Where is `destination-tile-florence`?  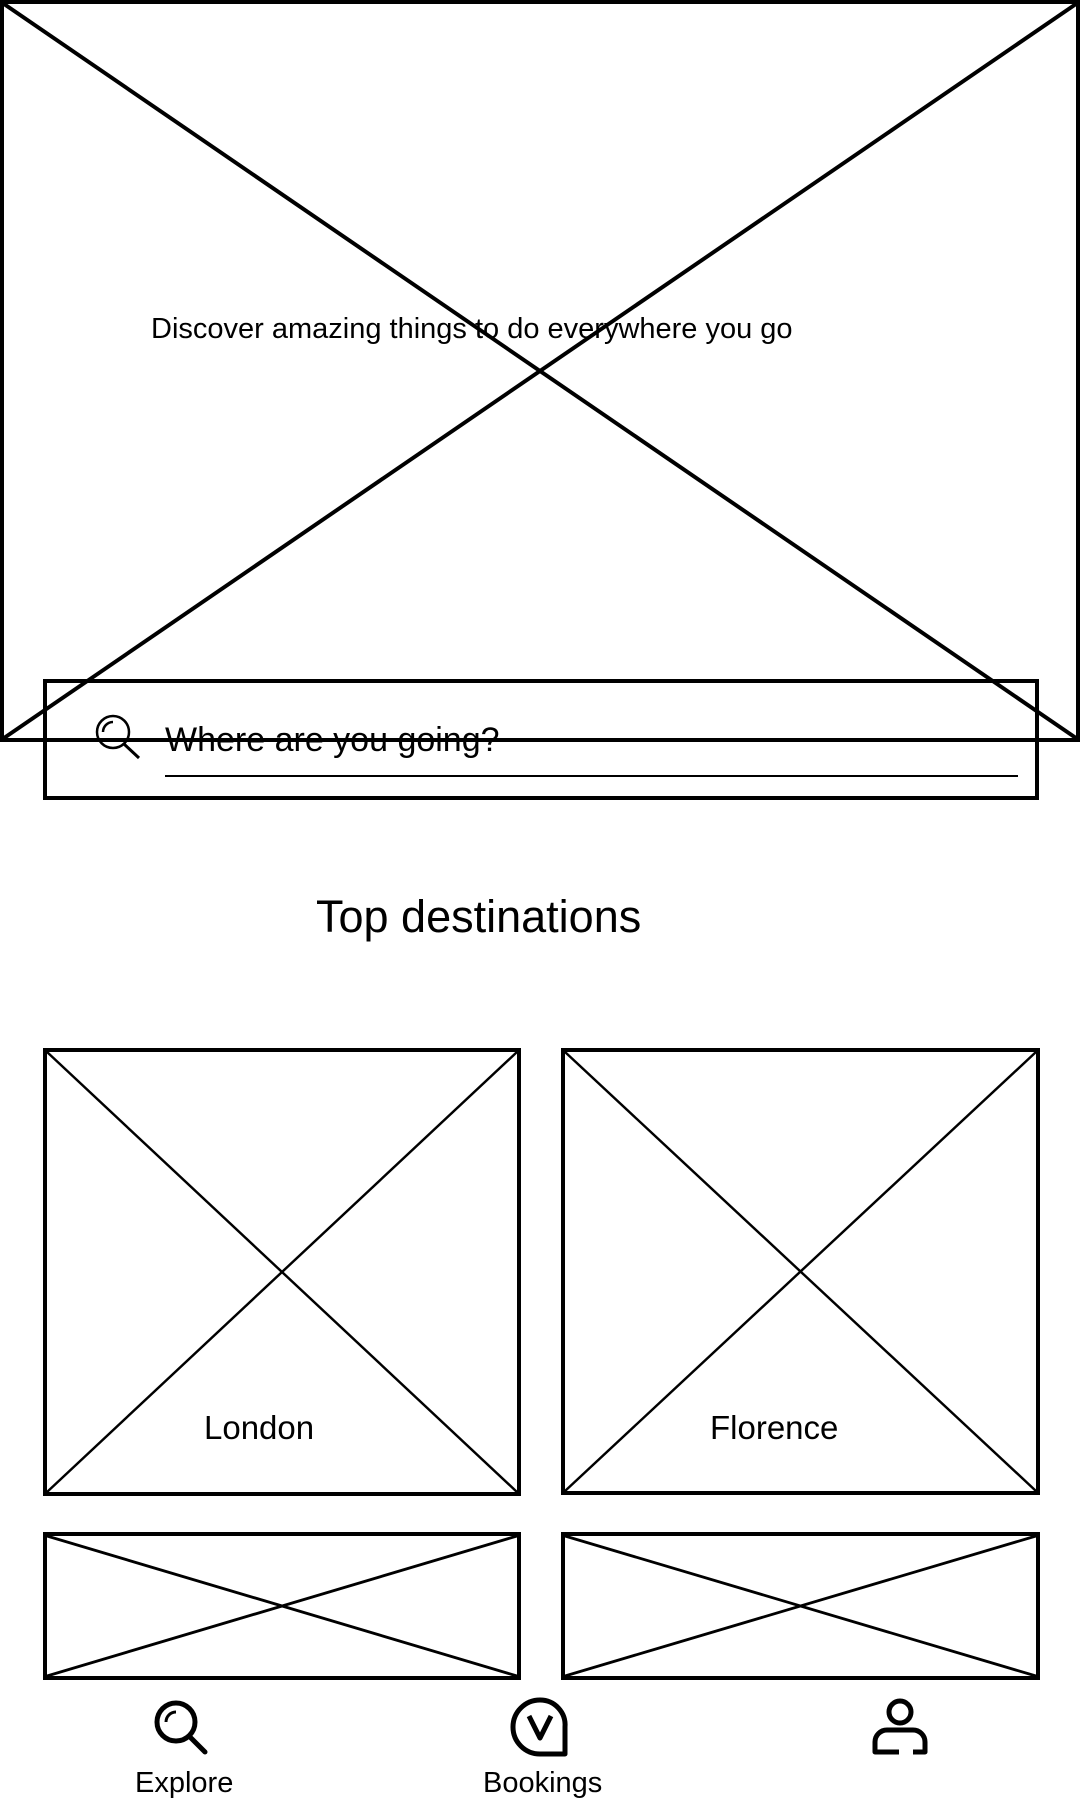
destination-tile-florence is located at coordinates (800, 1271).